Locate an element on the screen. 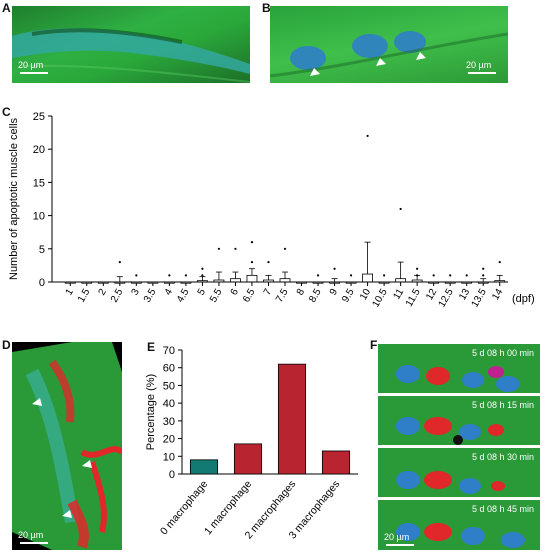 The width and height of the screenshot is (546, 555). x-axis-unit-c: (dpf) is located at coordinates (523, 299).